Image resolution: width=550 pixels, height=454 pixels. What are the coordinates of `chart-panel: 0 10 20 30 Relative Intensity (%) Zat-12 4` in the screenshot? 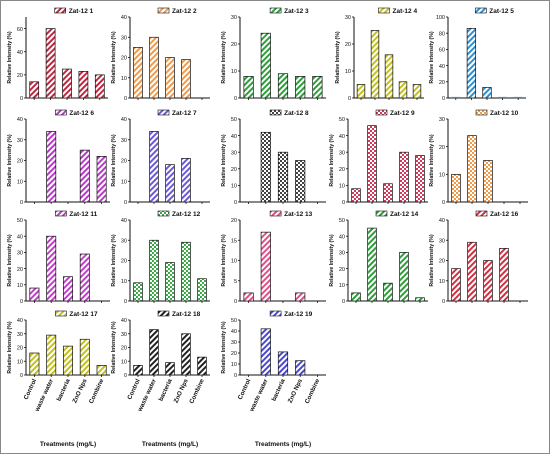 It's located at (379, 54).